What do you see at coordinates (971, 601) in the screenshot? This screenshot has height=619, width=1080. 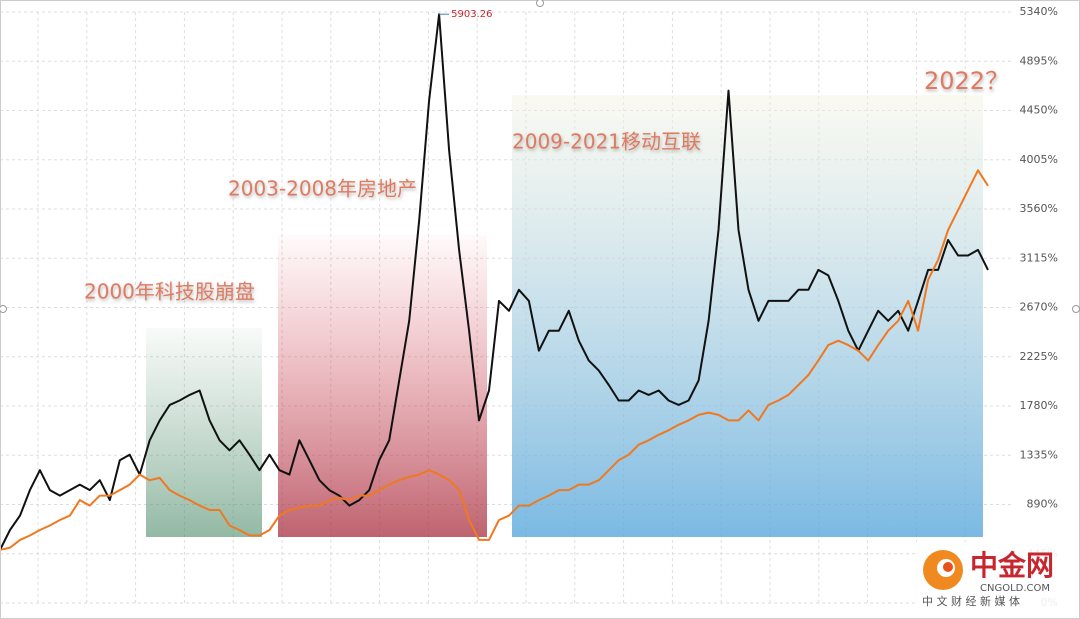 I see `logo-slogan: 中 文 财 经 新 媒 体` at bounding box center [971, 601].